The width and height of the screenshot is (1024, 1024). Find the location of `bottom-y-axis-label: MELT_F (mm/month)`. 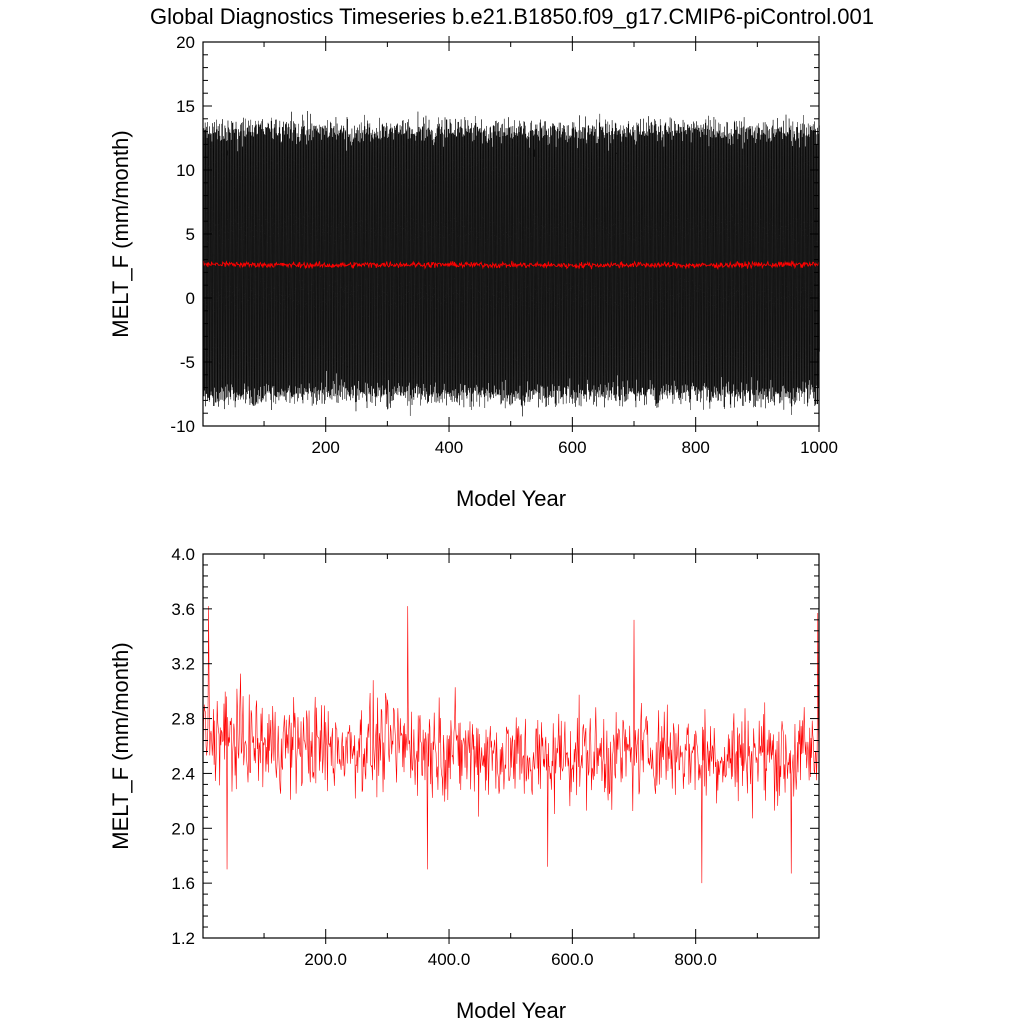

bottom-y-axis-label: MELT_F (mm/month) is located at coordinates (120, 745).